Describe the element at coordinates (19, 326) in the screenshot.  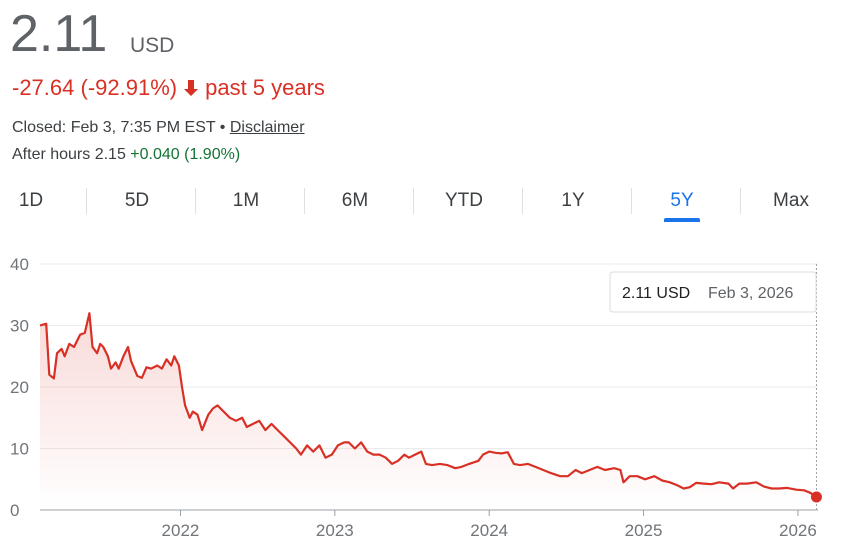
I see `y-tick-label: 30` at that location.